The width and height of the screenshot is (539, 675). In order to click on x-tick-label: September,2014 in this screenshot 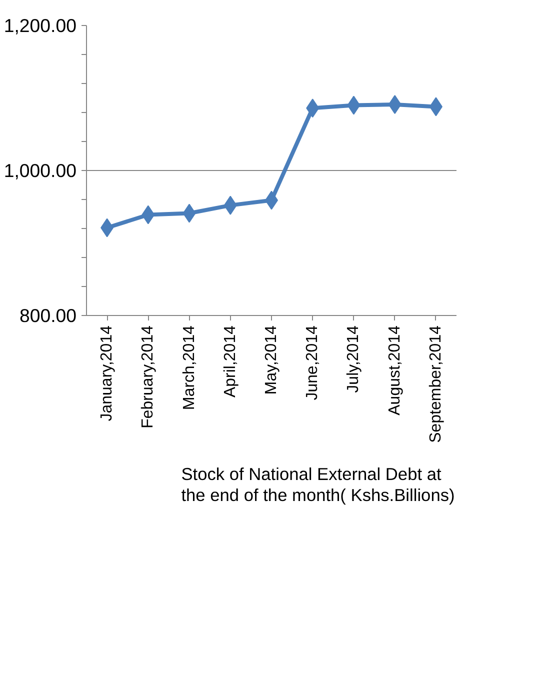, I will do `click(435, 384)`.